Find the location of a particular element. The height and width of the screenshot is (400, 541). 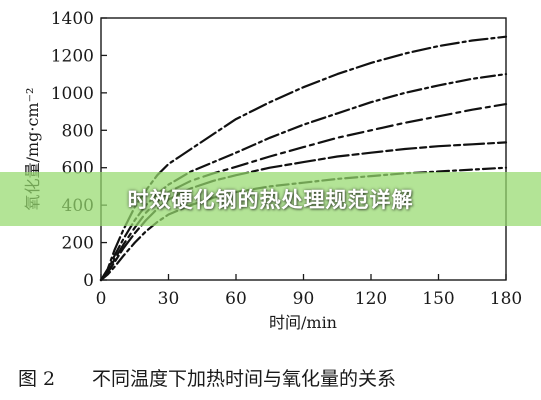

banner-title: 时效硬化钢的热处理规范详解 is located at coordinates (270, 200).